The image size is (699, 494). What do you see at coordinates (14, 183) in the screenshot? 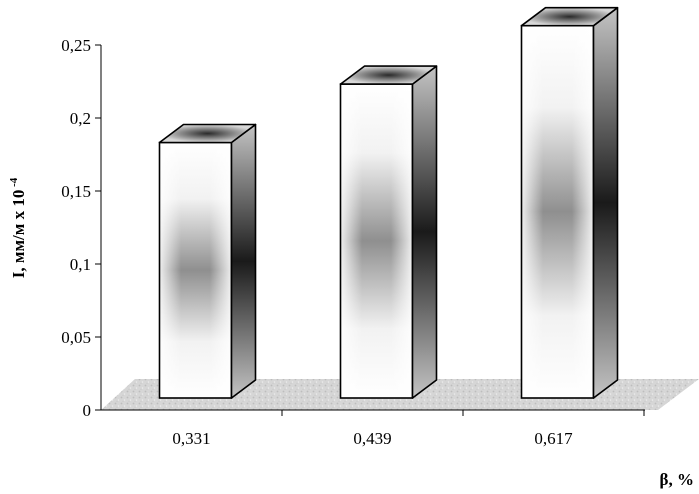
I see `y-axis-title-exponent: -4` at bounding box center [14, 183].